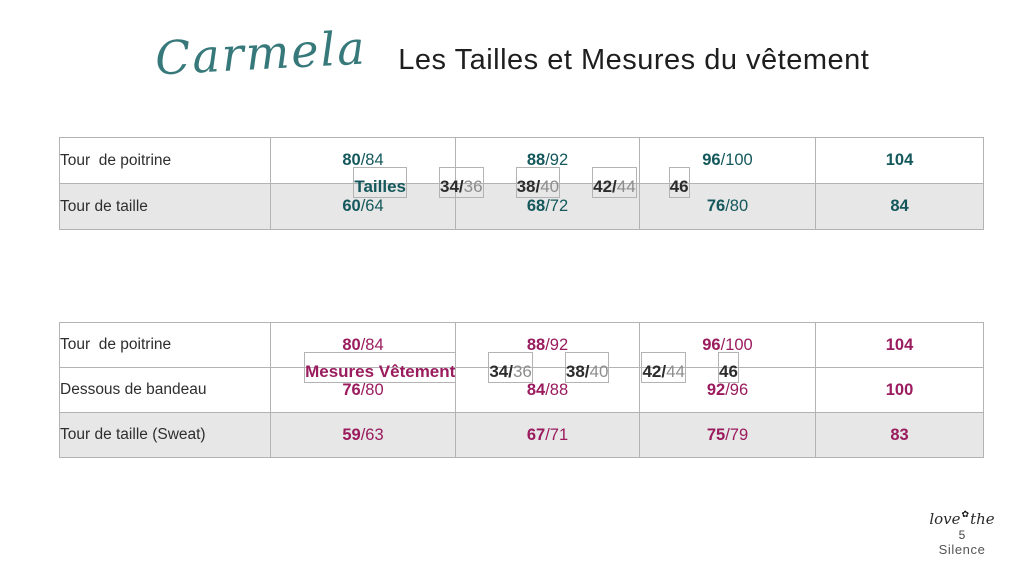 The width and height of the screenshot is (1024, 574). What do you see at coordinates (380, 367) in the screenshot?
I see `table-title-cell: Mesures Vêtement` at bounding box center [380, 367].